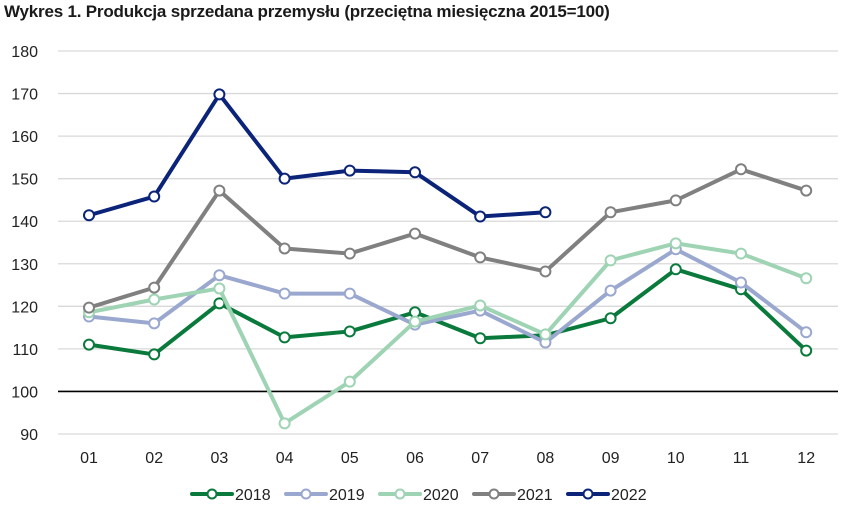 The image size is (848, 515). What do you see at coordinates (512, 495) in the screenshot?
I see `legend-item-2021: 2021` at bounding box center [512, 495].